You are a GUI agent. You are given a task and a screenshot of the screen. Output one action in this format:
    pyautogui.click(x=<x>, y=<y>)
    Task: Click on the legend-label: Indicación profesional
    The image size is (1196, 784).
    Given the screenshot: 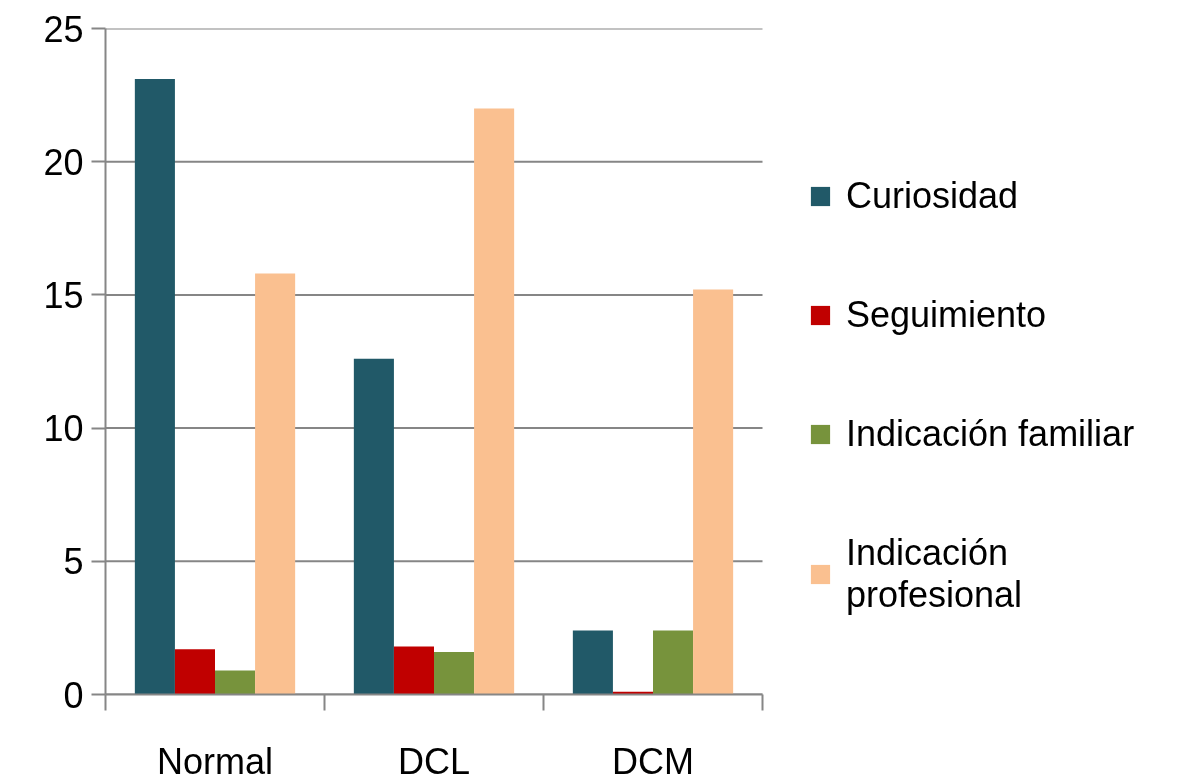 What is the action you would take?
    pyautogui.click(x=934, y=574)
    